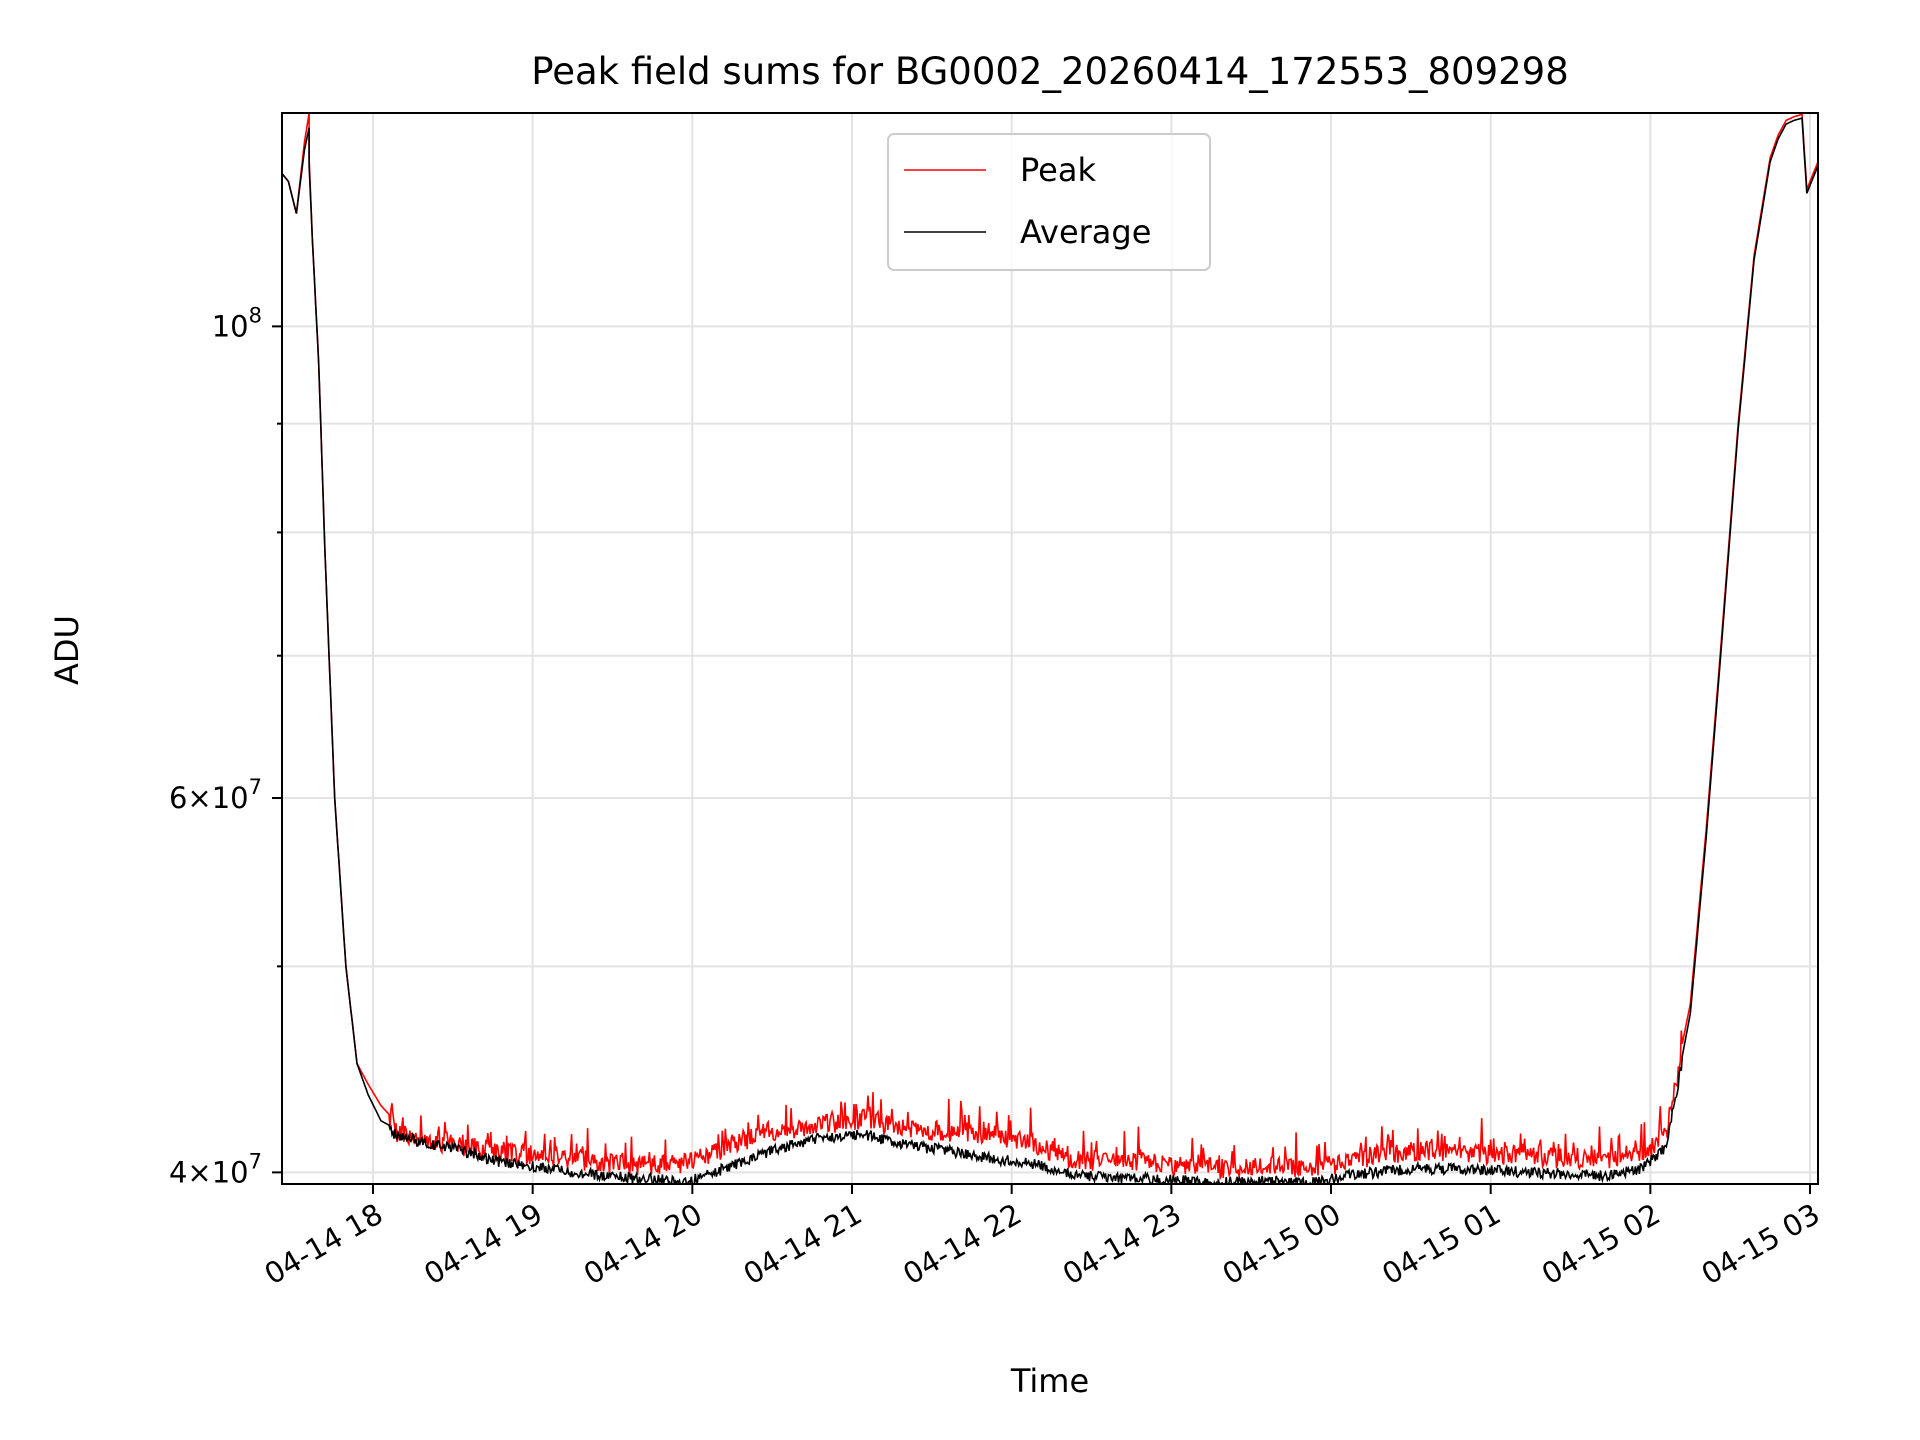 The image size is (1920, 1440). Describe the element at coordinates (67, 650) in the screenshot. I see `y-axis-label: ADU` at that location.